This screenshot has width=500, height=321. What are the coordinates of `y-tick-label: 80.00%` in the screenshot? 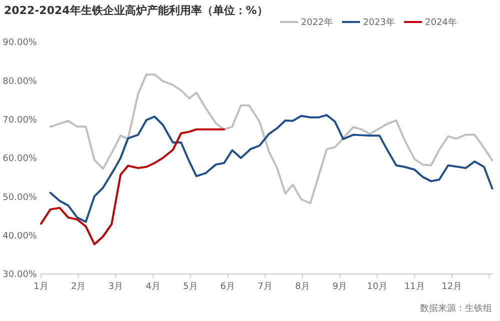 It's located at (20, 81).